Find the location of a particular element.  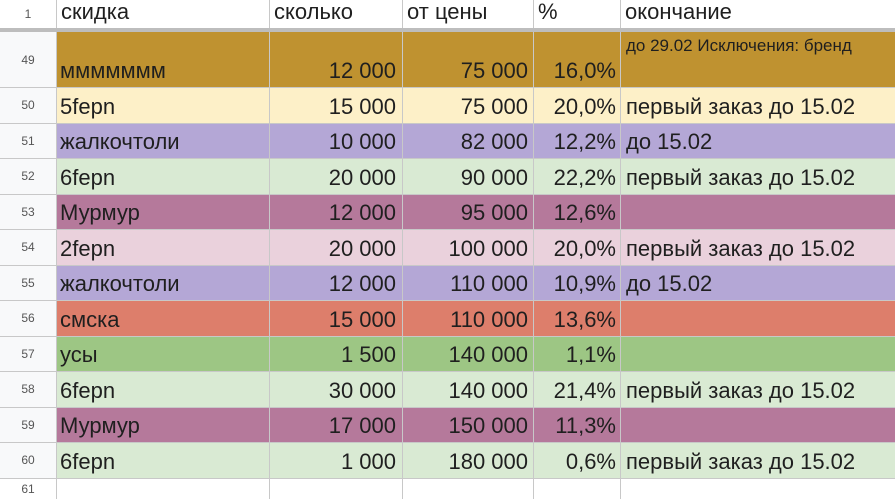

tail-row: 61 is located at coordinates (447, 488).